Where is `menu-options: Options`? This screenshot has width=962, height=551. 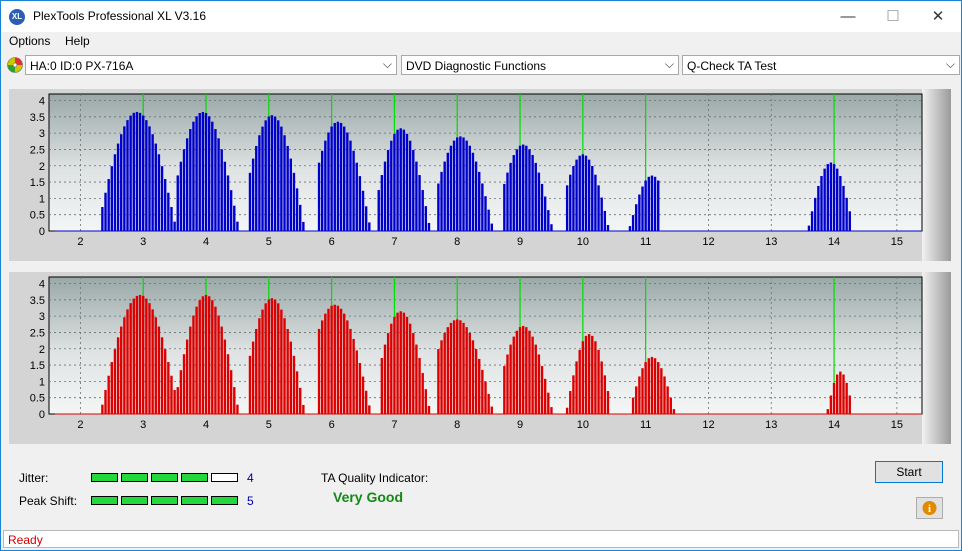 menu-options: Options is located at coordinates (30, 41).